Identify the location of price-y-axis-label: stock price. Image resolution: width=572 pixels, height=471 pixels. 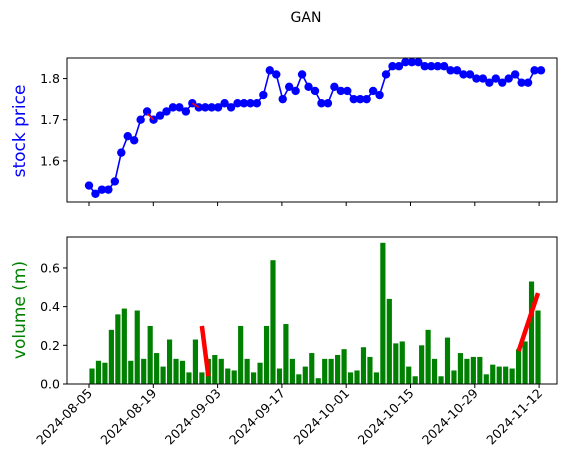
(20, 131).